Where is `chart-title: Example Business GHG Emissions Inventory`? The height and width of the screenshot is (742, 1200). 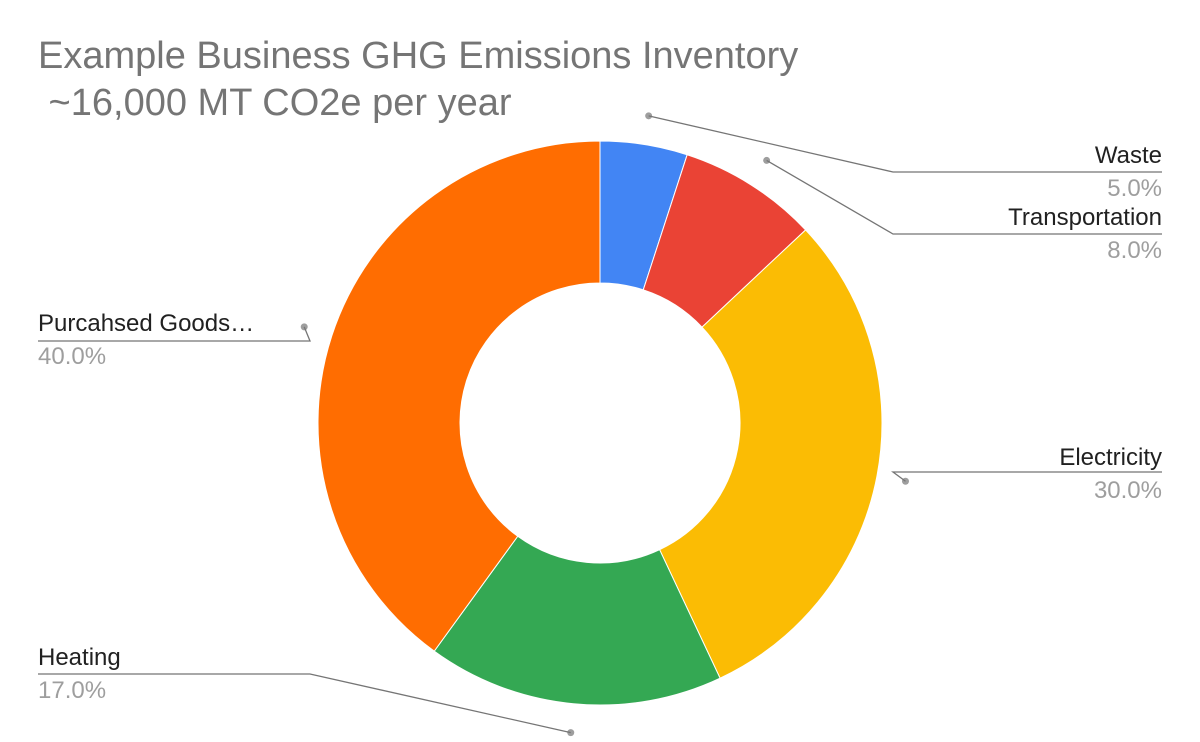
chart-title: Example Business GHG Emissions Inventory is located at coordinates (418, 56).